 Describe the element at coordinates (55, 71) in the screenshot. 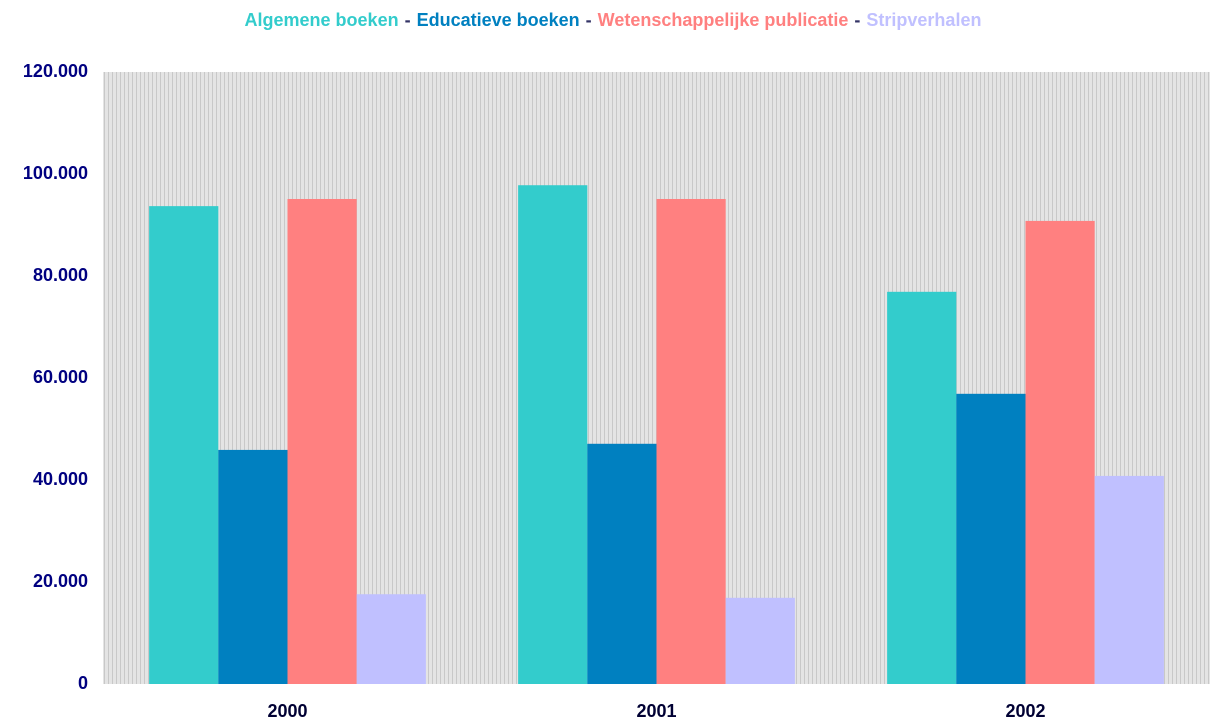

I see `y-tick-label: 120.000` at that location.